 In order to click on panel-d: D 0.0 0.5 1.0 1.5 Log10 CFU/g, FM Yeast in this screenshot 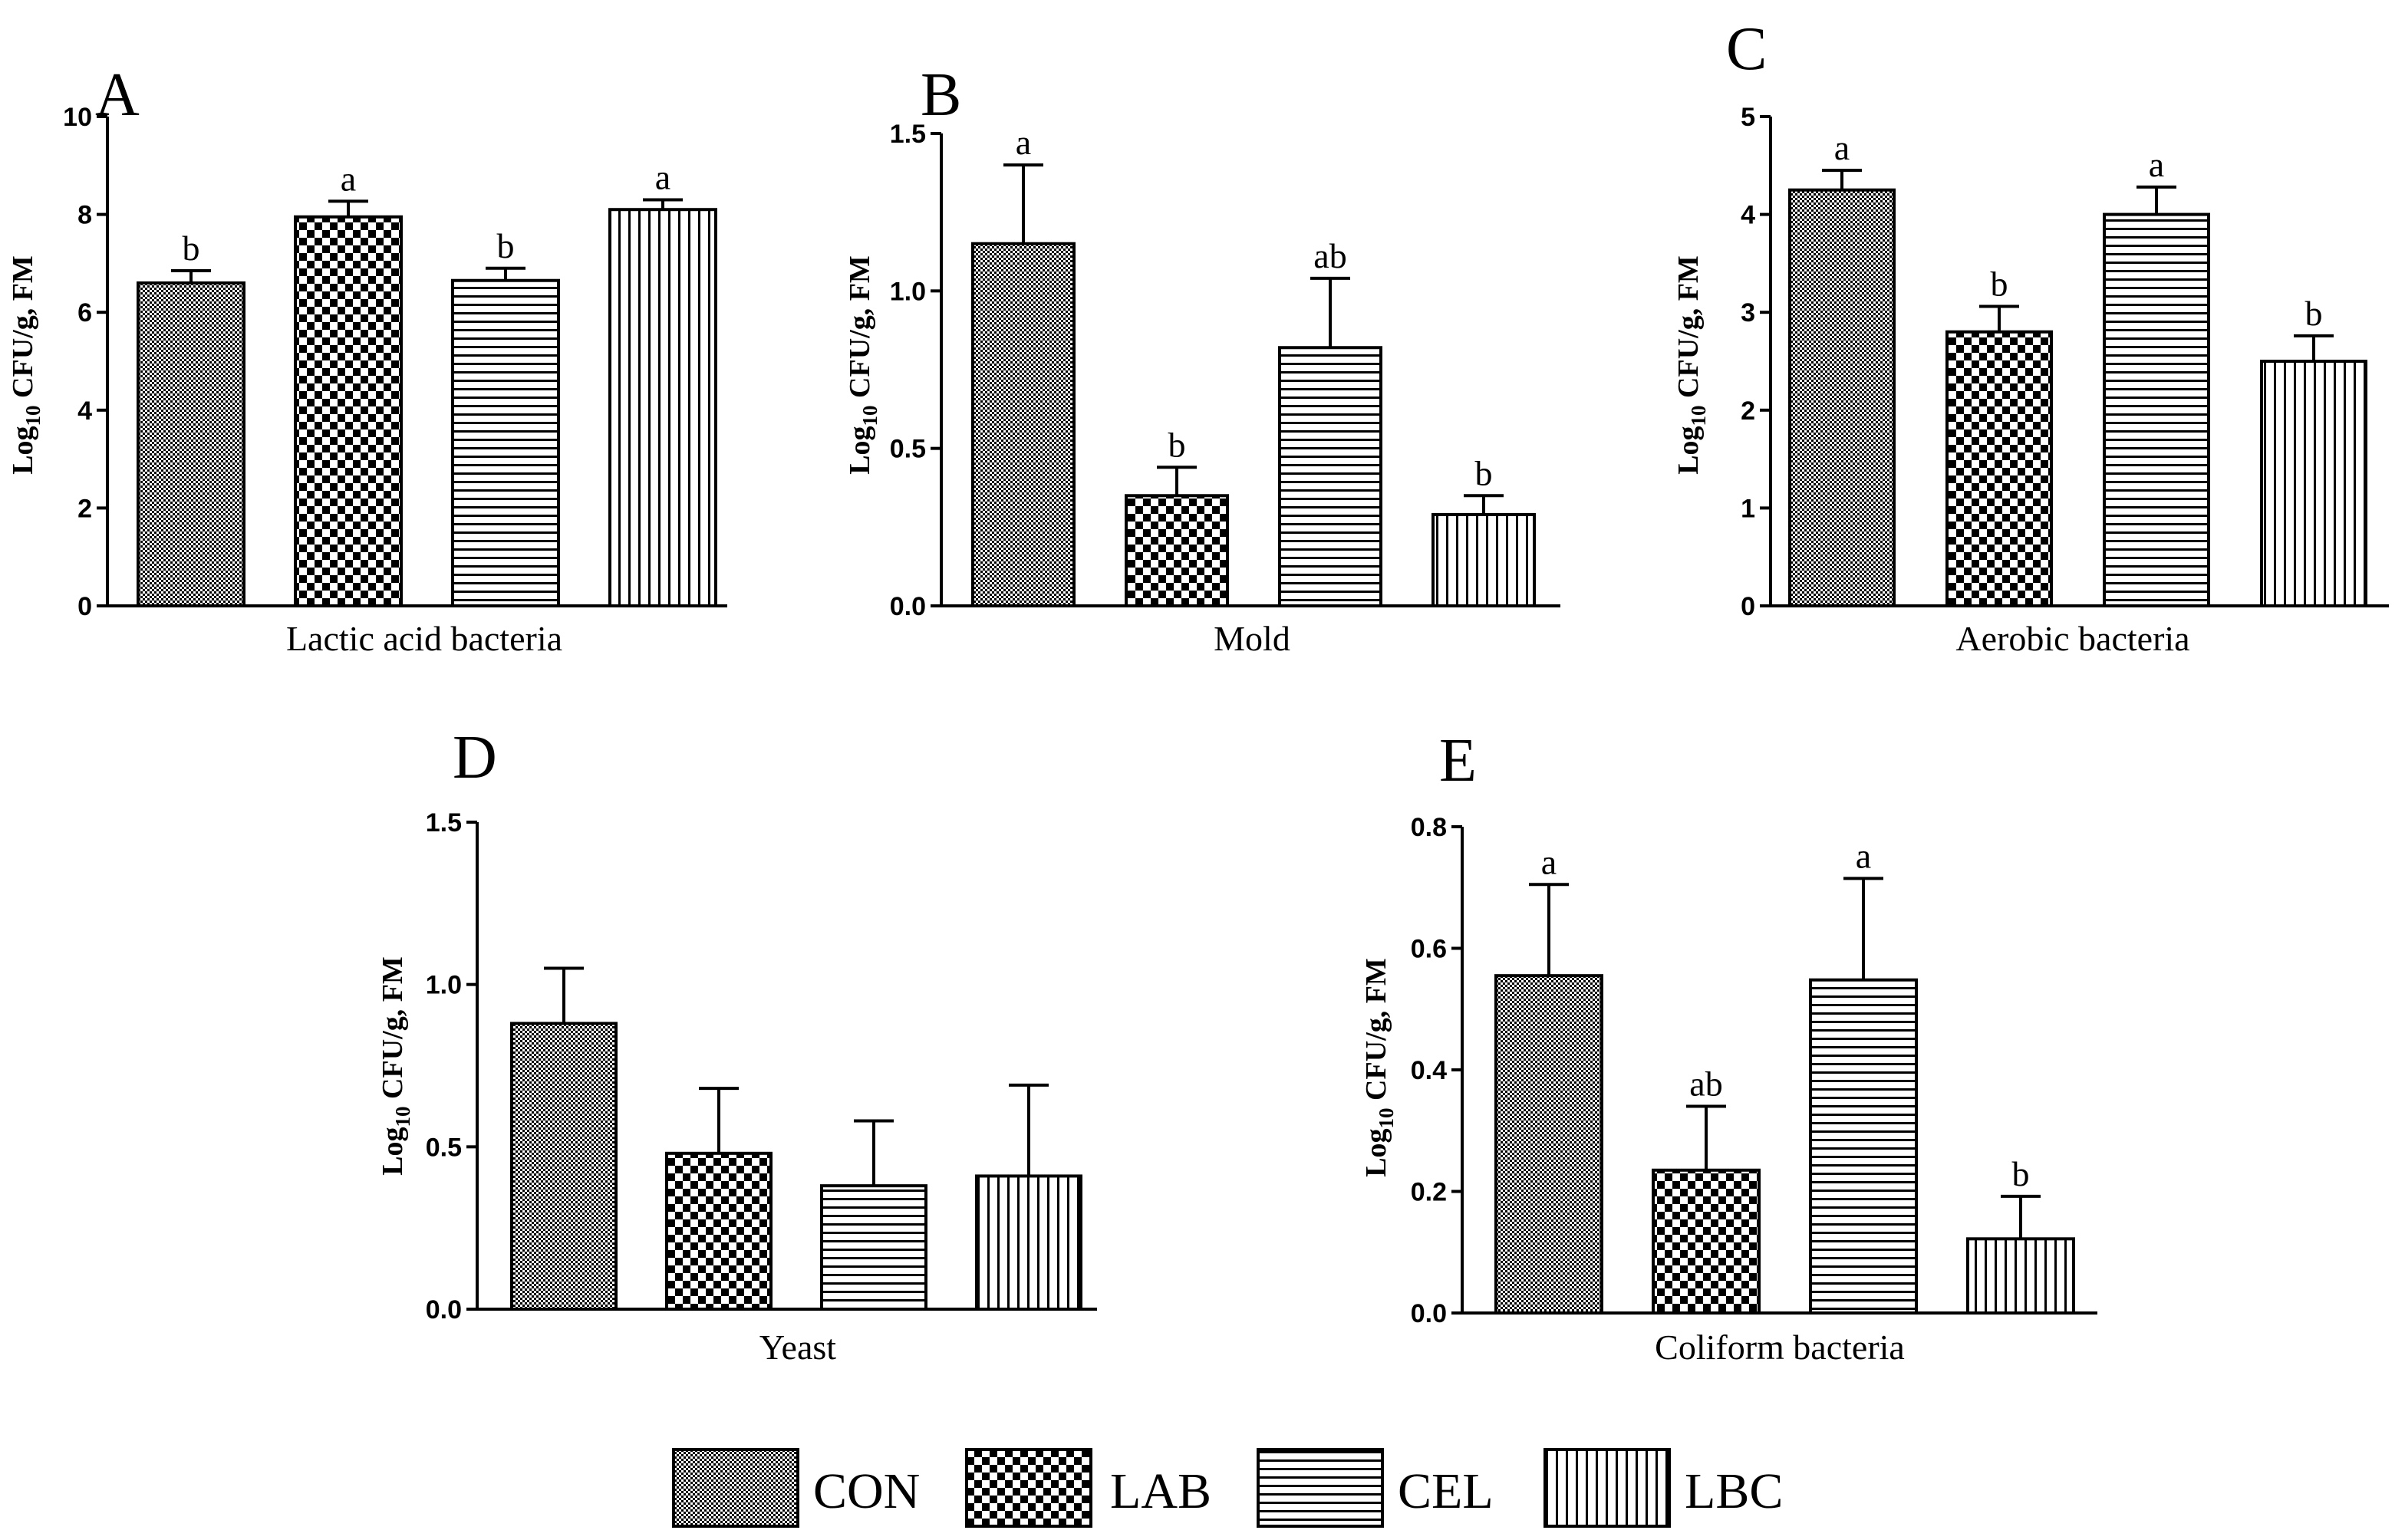, I will do `click(737, 1045)`.